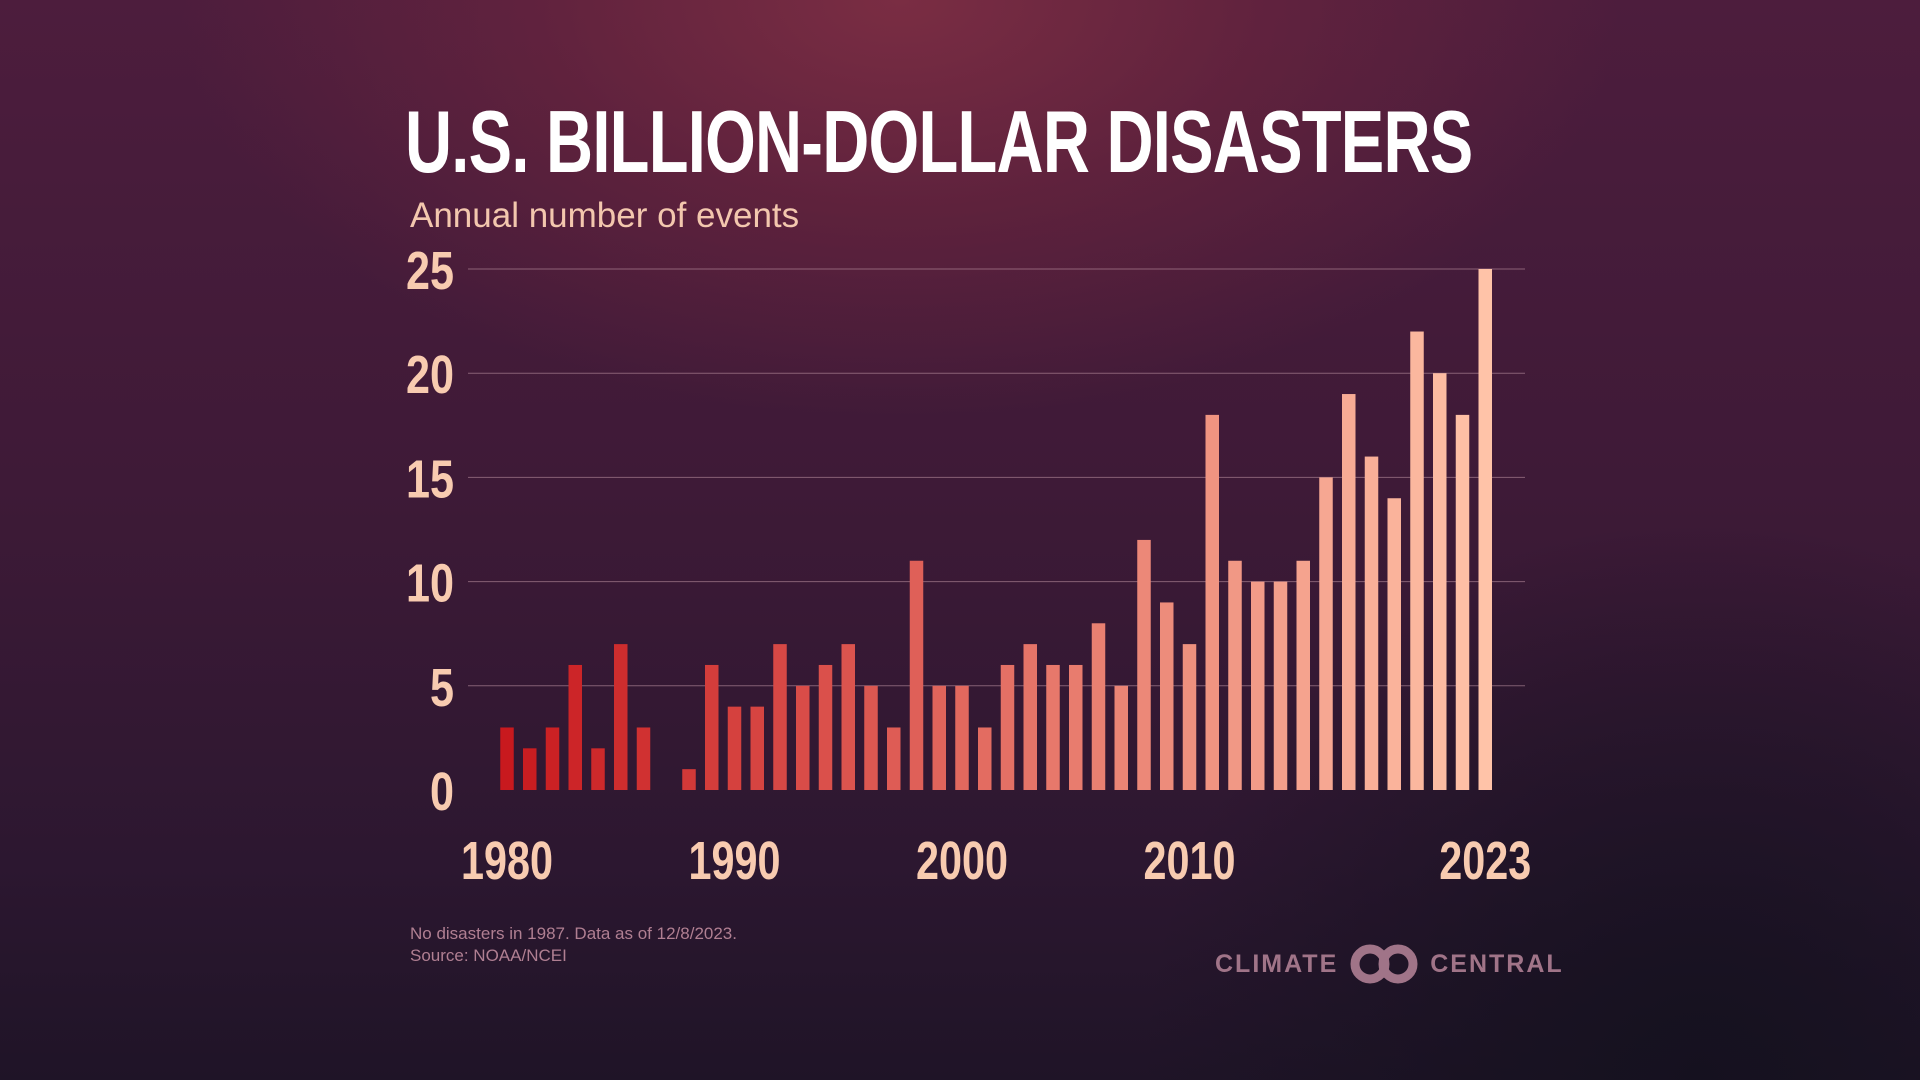 Image resolution: width=1920 pixels, height=1080 pixels. What do you see at coordinates (1144, 664) in the screenshot?
I see `bar-2008` at bounding box center [1144, 664].